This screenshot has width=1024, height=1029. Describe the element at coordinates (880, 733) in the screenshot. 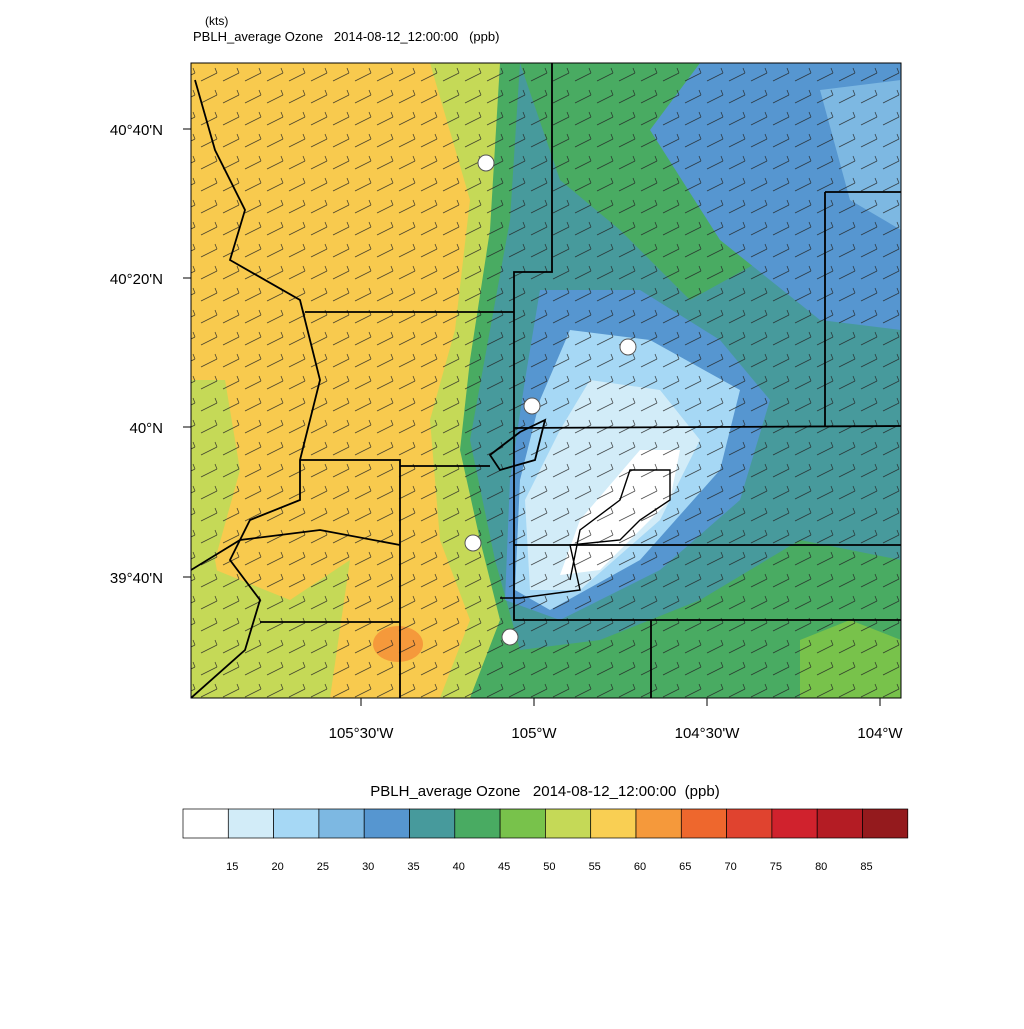

I see `lon-label: 104°W` at that location.